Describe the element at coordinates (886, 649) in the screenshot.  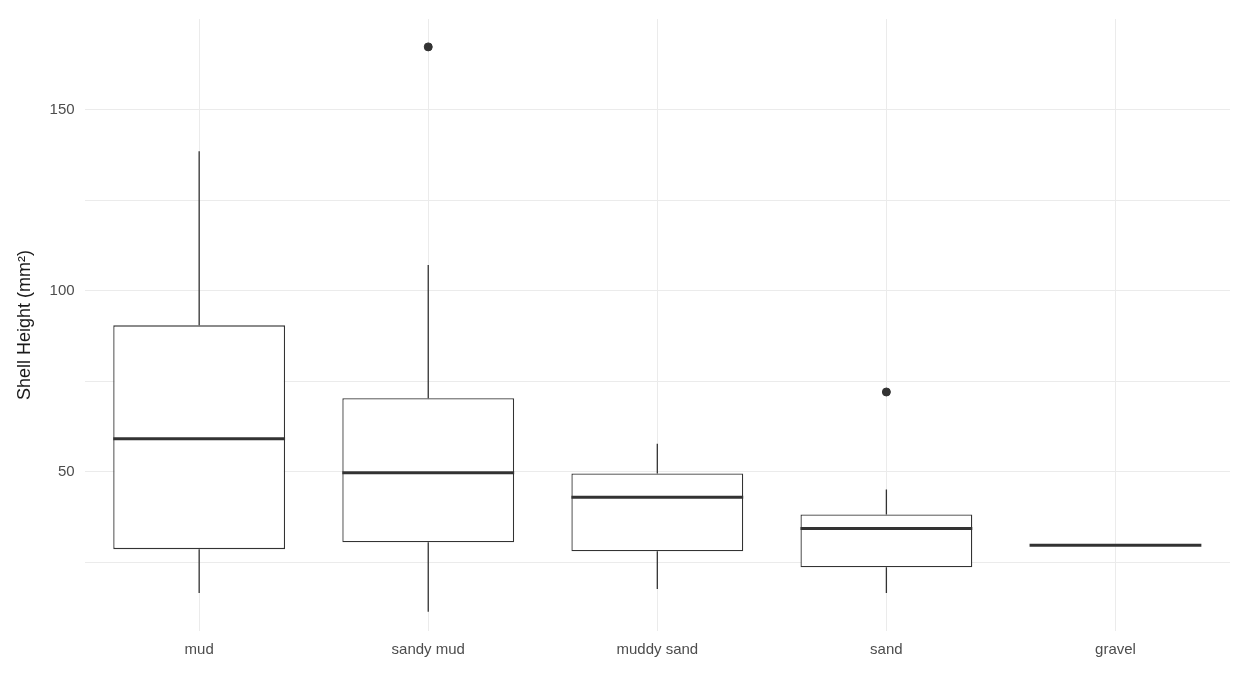
I see `x-tick-label: sand` at that location.